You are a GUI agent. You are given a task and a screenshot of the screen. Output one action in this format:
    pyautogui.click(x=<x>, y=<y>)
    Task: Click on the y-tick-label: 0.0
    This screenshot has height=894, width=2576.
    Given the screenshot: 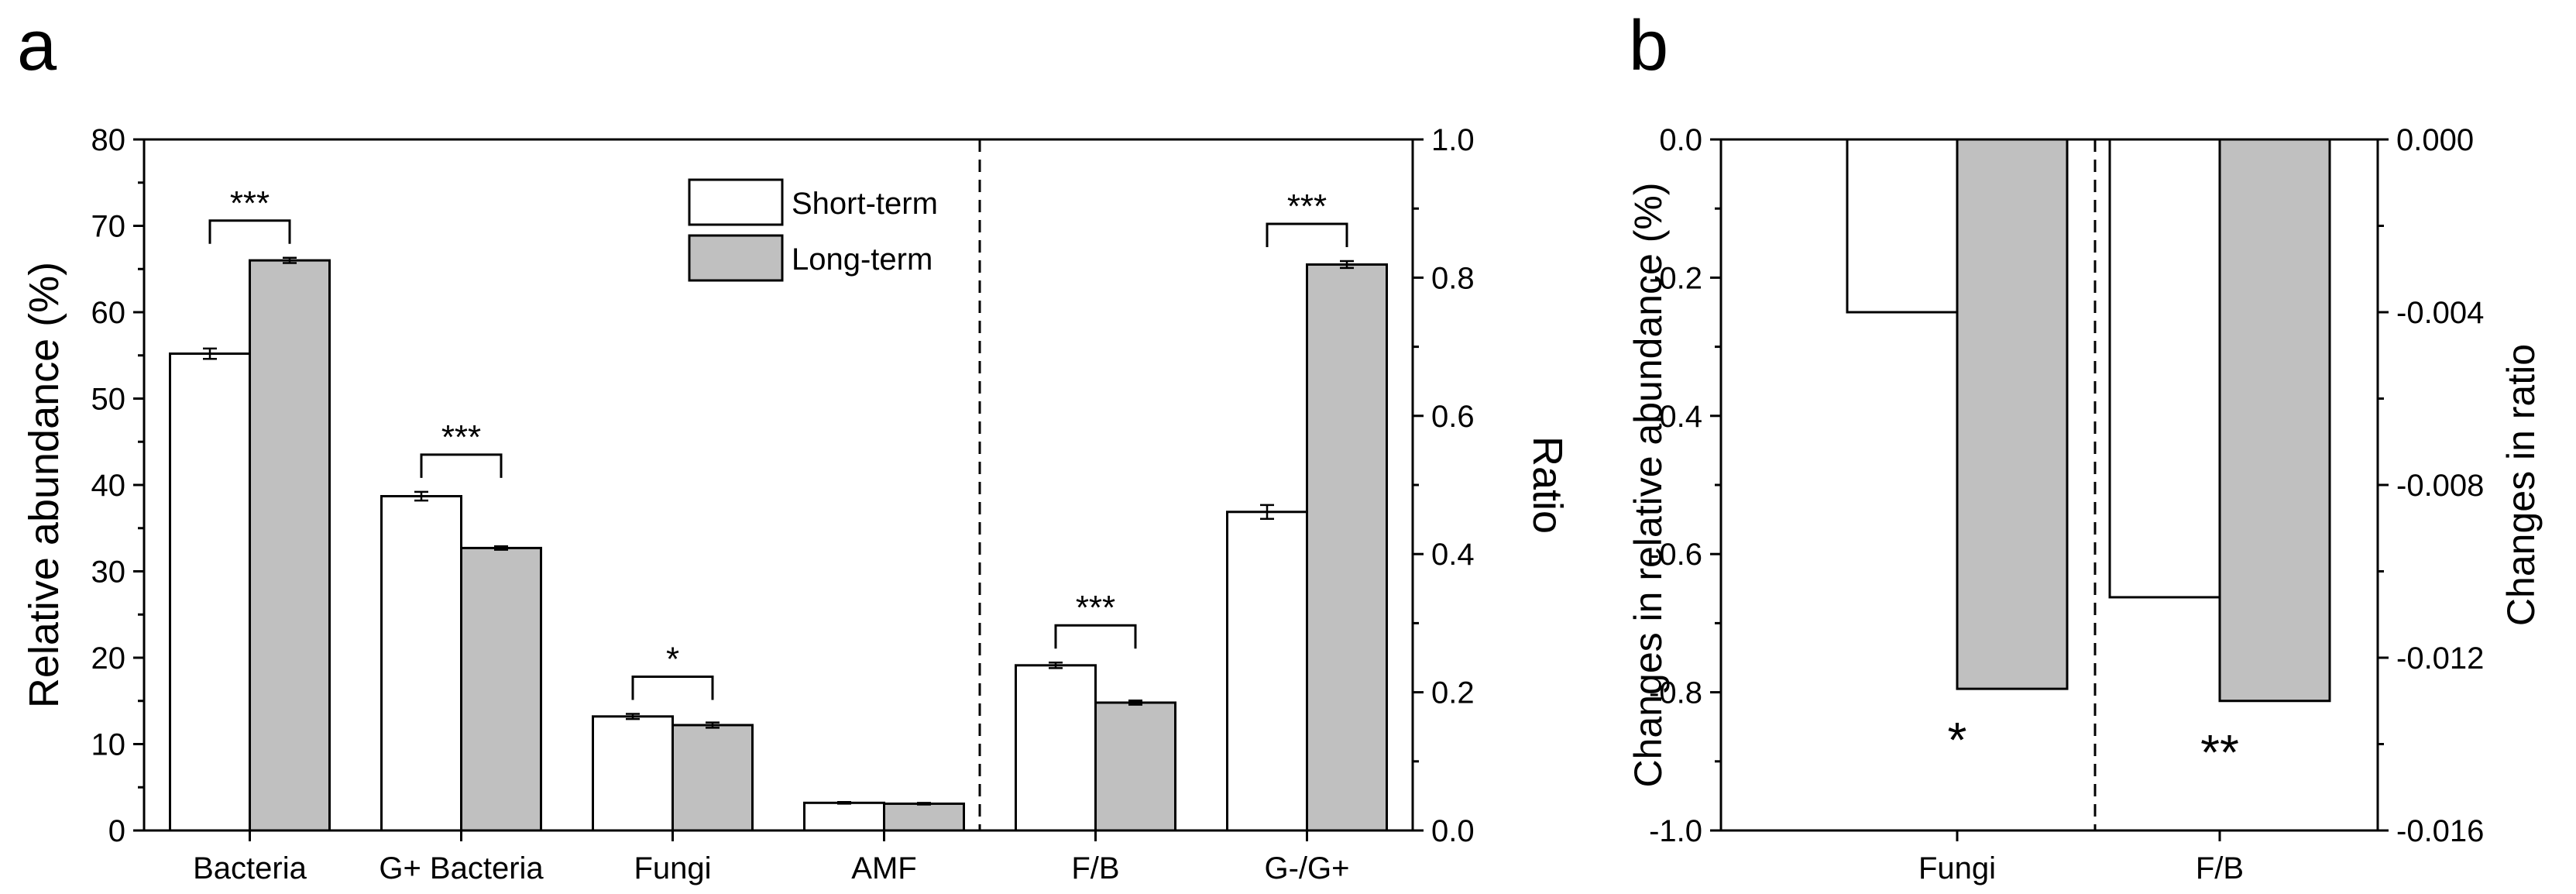 What is the action you would take?
    pyautogui.click(x=1680, y=140)
    